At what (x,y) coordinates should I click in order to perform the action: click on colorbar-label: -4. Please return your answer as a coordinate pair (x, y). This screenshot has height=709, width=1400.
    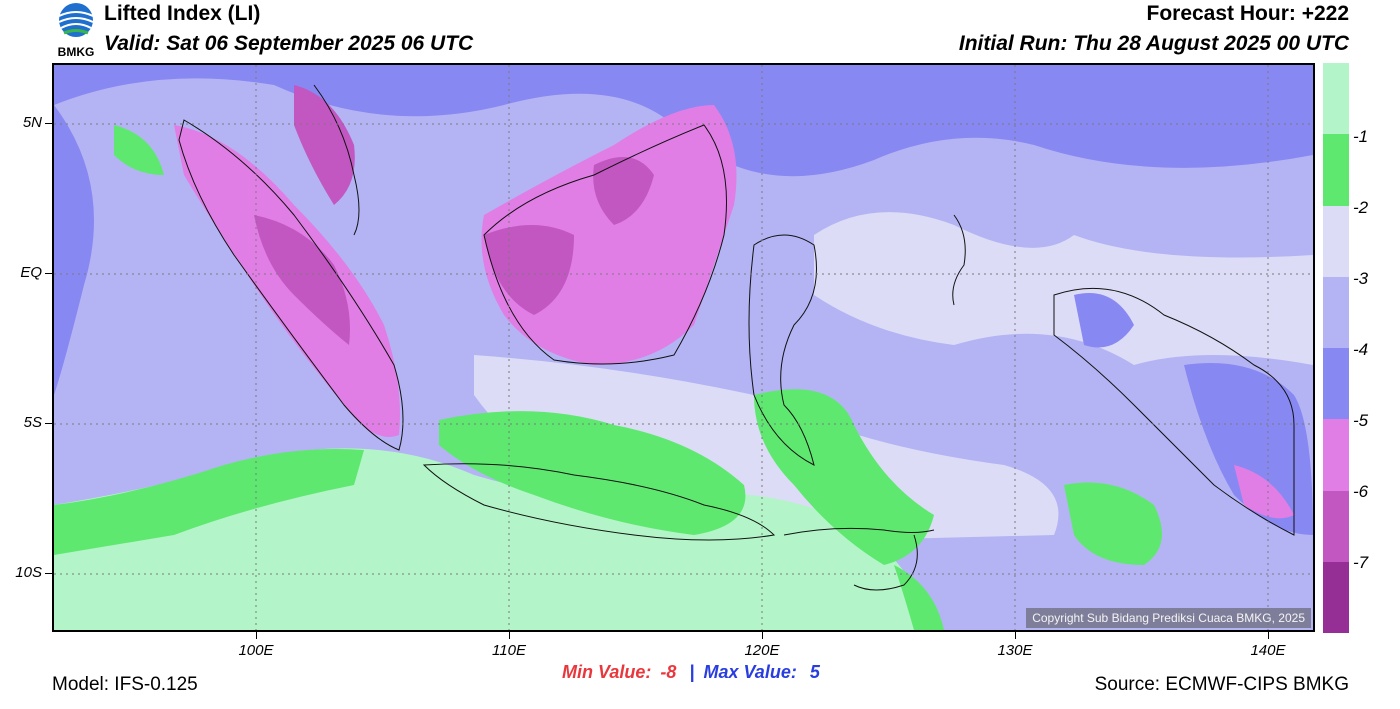
    Looking at the image, I should click on (1361, 349).